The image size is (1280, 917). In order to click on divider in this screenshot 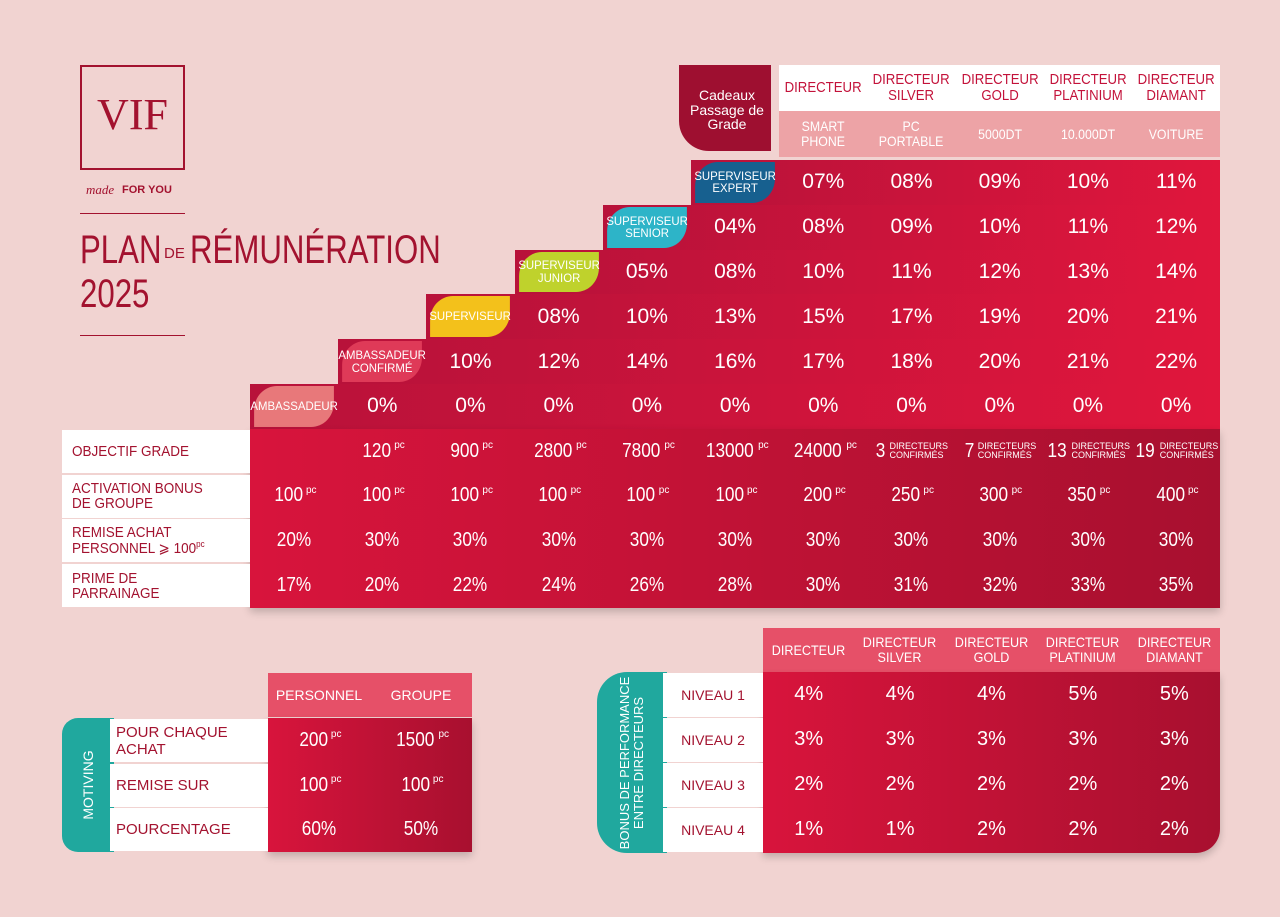, I will do `click(132, 213)`.